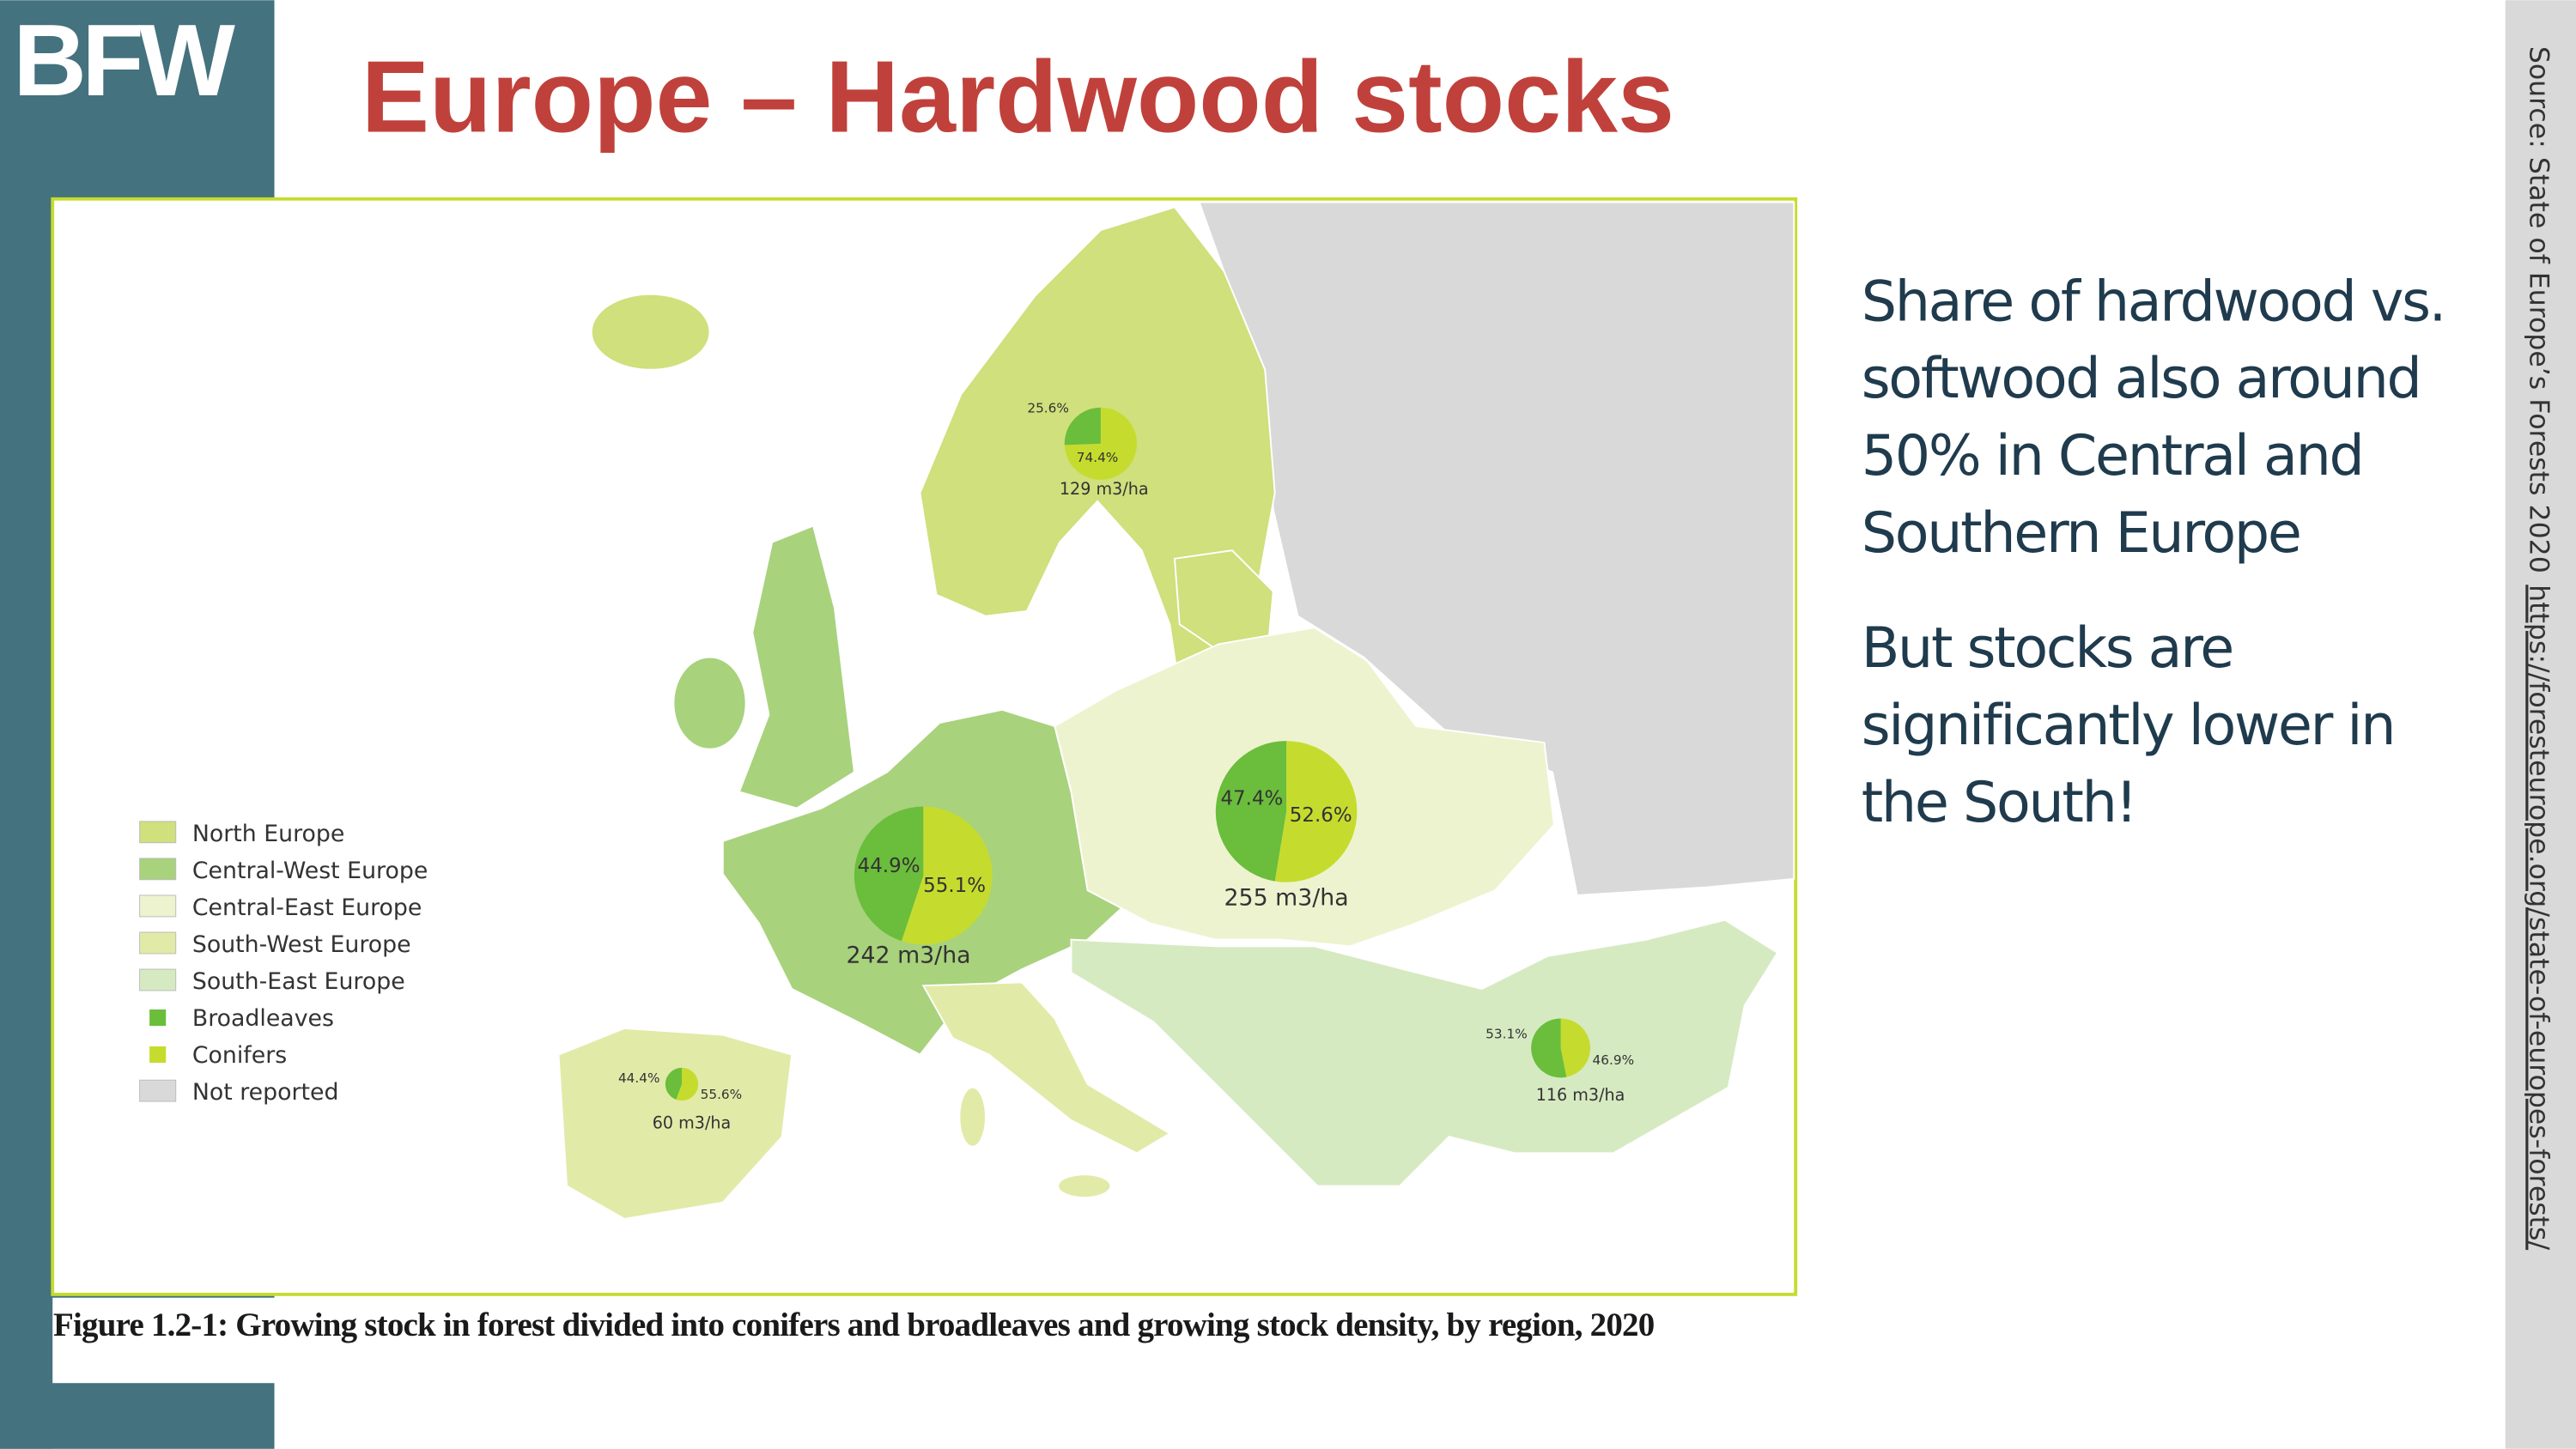 The width and height of the screenshot is (2576, 1449). What do you see at coordinates (1614, 1060) in the screenshot?
I see `pie-value-label: 46.9%` at bounding box center [1614, 1060].